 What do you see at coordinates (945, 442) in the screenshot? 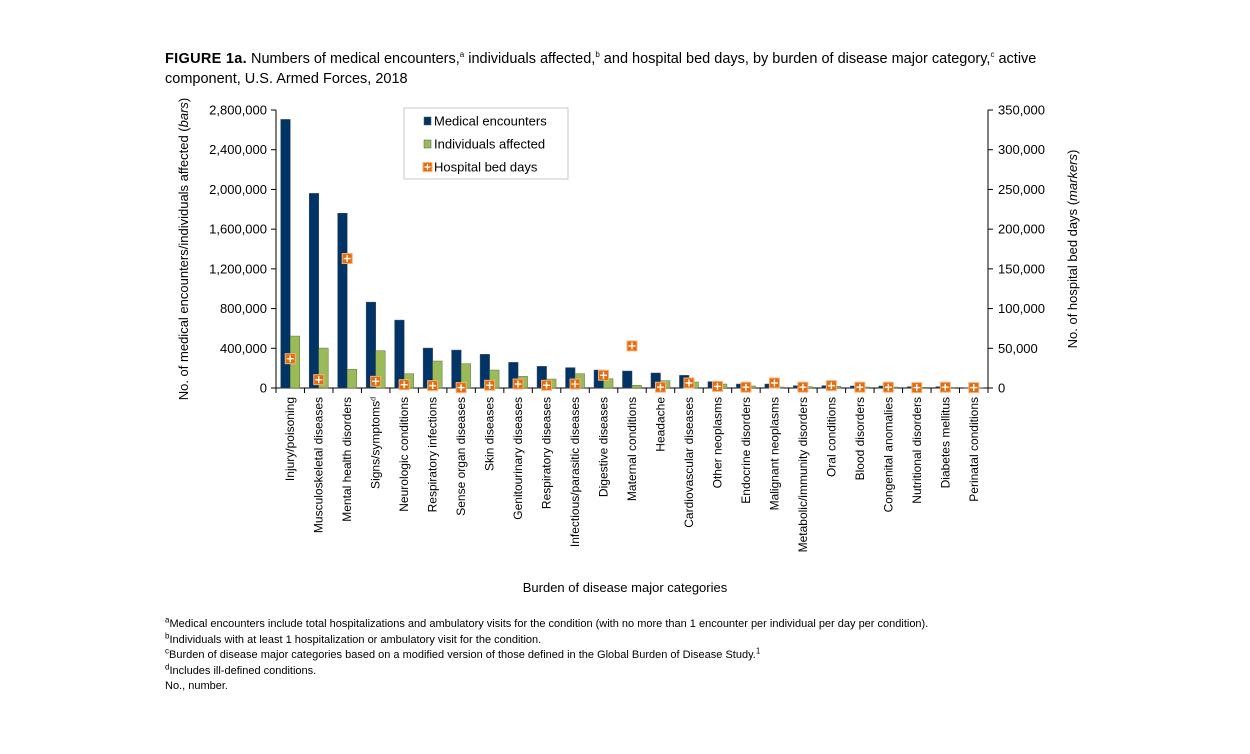
I see `category-label: Diabetes mellitus` at bounding box center [945, 442].